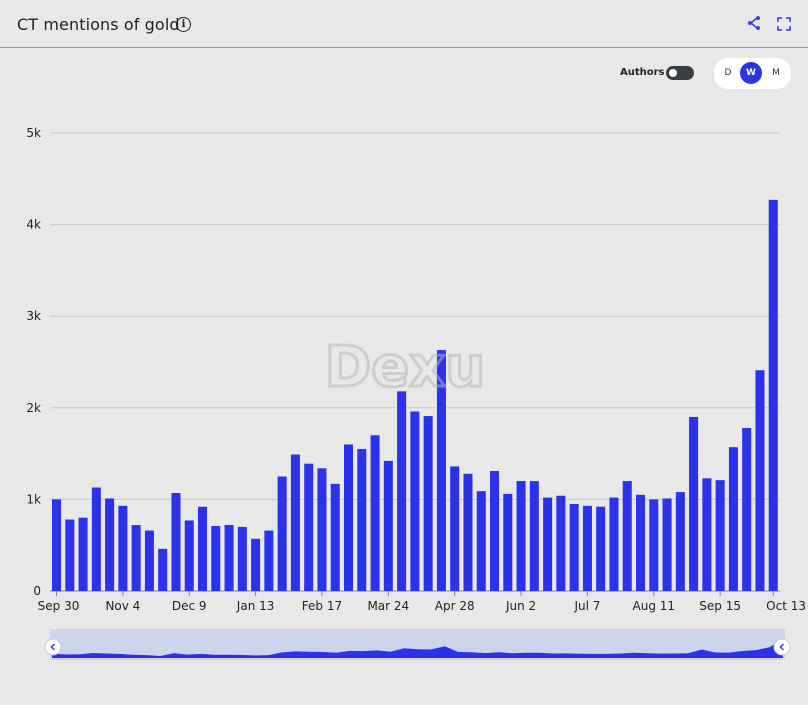 This screenshot has height=705, width=808. What do you see at coordinates (33, 133) in the screenshot?
I see `y-tick-label: 5k` at bounding box center [33, 133].